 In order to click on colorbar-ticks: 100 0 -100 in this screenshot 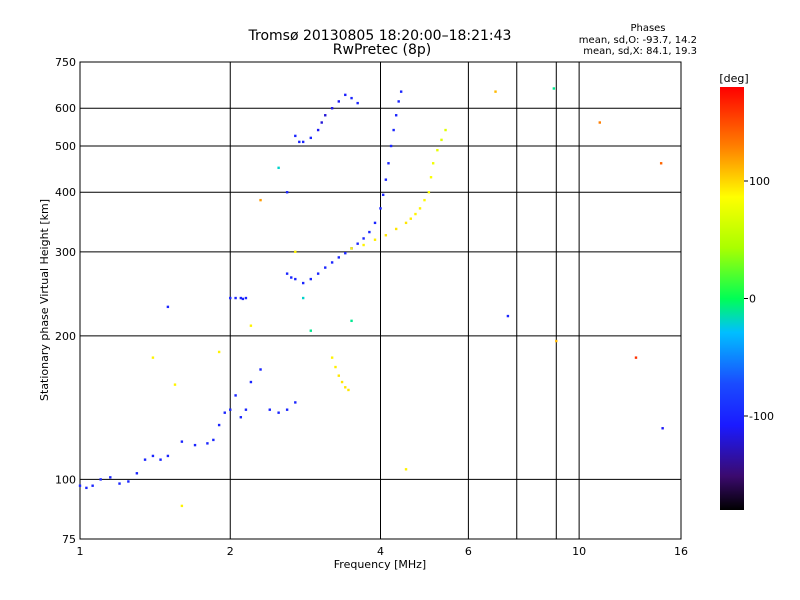, I will do `click(759, 299)`.